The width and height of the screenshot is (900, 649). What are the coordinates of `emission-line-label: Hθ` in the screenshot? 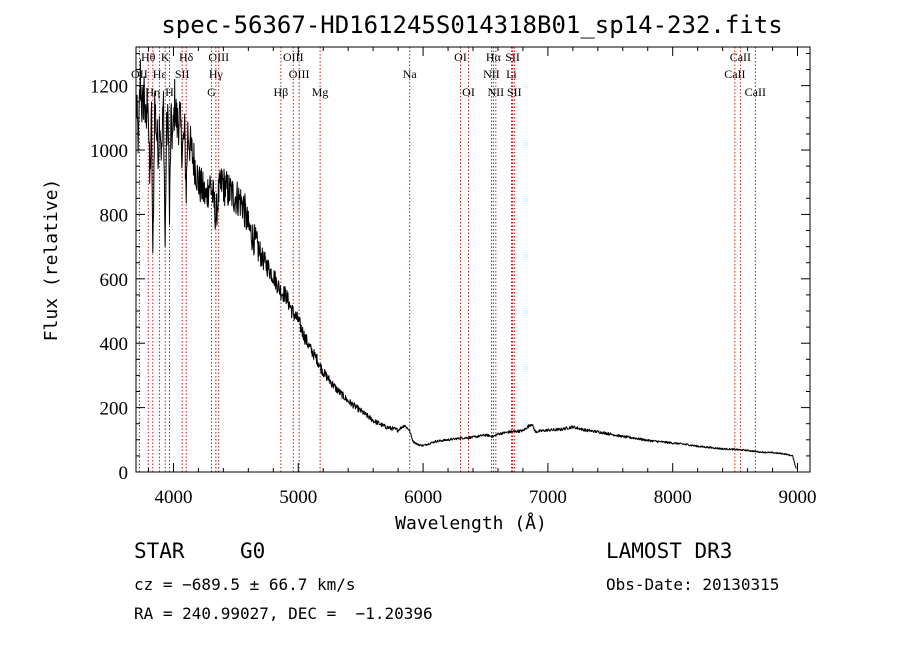 It's located at (148, 57).